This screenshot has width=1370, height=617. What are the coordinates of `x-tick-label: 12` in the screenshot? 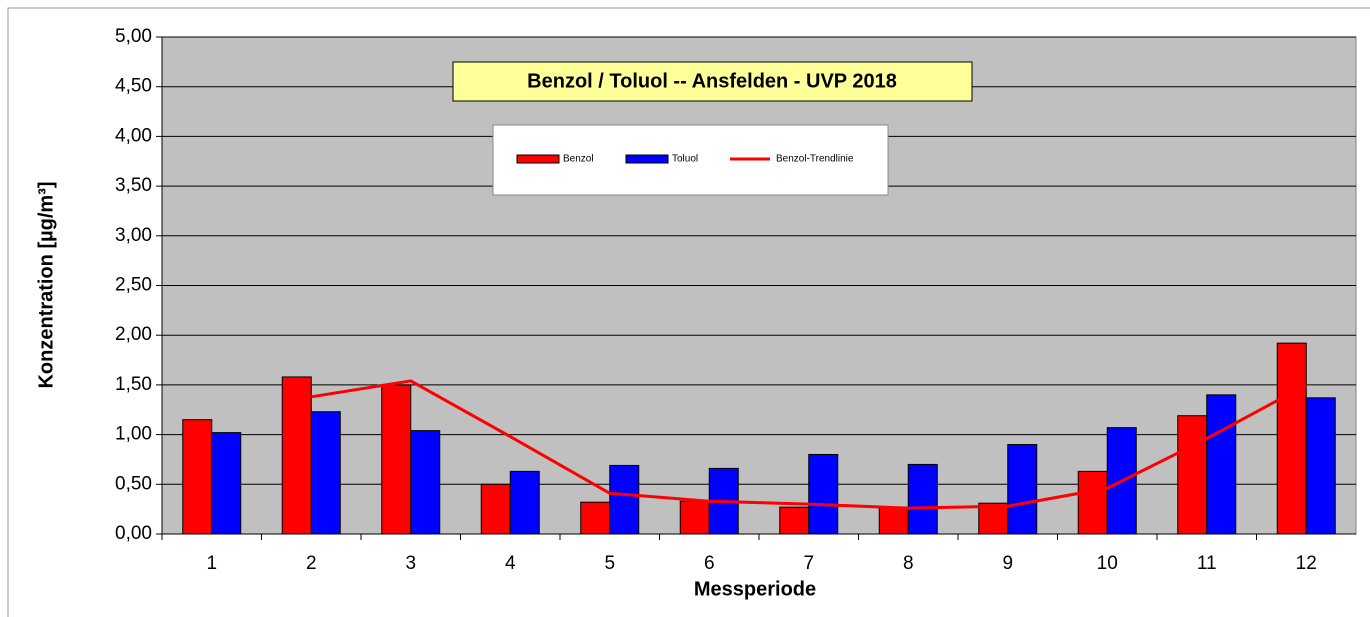 It's located at (1306, 563).